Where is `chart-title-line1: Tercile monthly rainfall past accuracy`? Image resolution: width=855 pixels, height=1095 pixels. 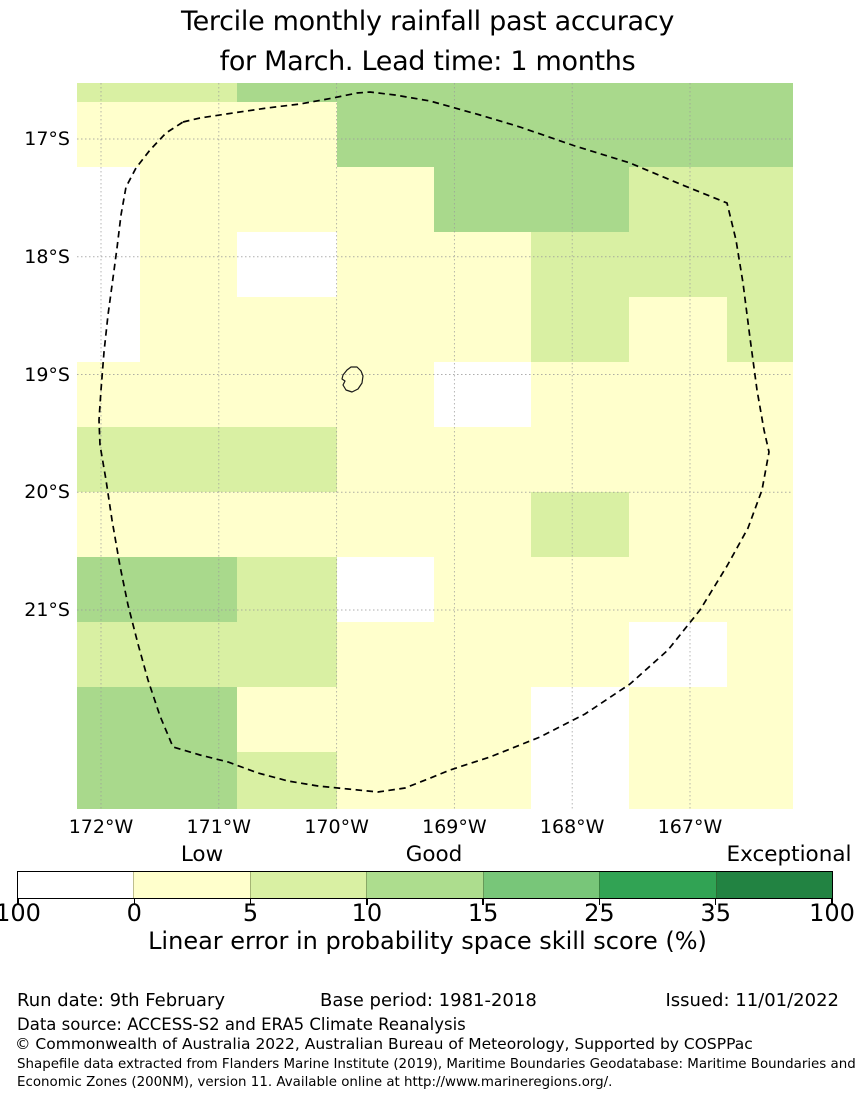 chart-title-line1: Tercile monthly rainfall past accuracy is located at coordinates (427, 21).